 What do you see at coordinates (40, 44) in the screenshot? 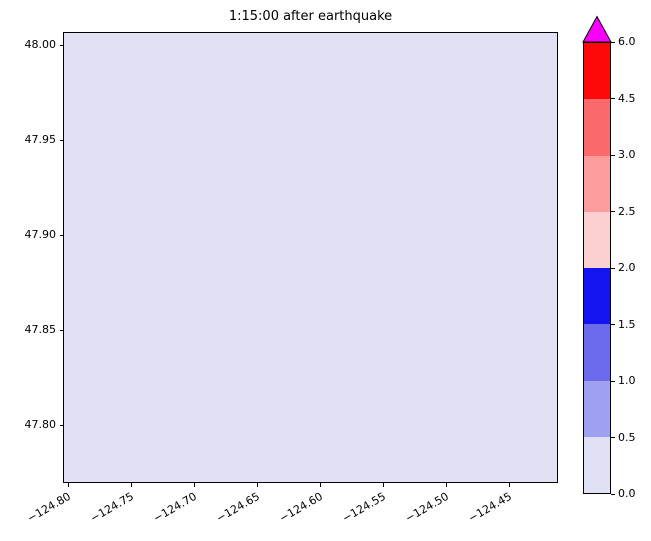
I see `y-tick-label: 48.00` at bounding box center [40, 44].